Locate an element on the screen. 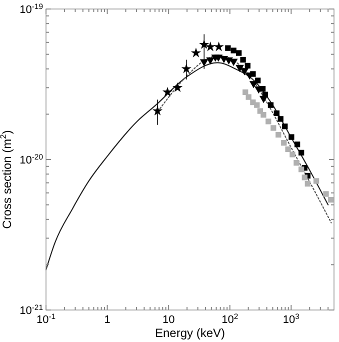 The width and height of the screenshot is (339, 342). x-tick-label: 10$^{-1}$ is located at coordinates (46, 319).